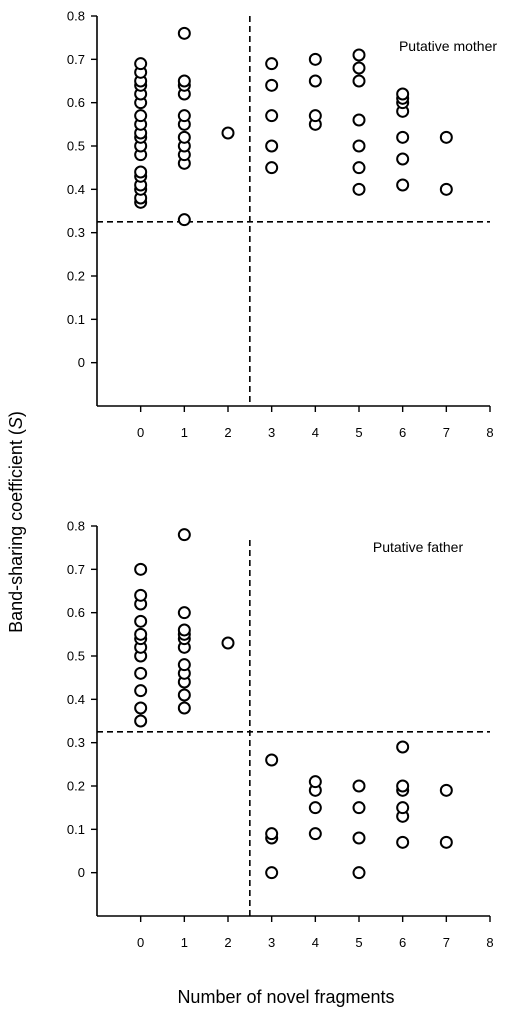  What do you see at coordinates (418, 547) in the screenshot?
I see `panel-label: Putative father` at bounding box center [418, 547].